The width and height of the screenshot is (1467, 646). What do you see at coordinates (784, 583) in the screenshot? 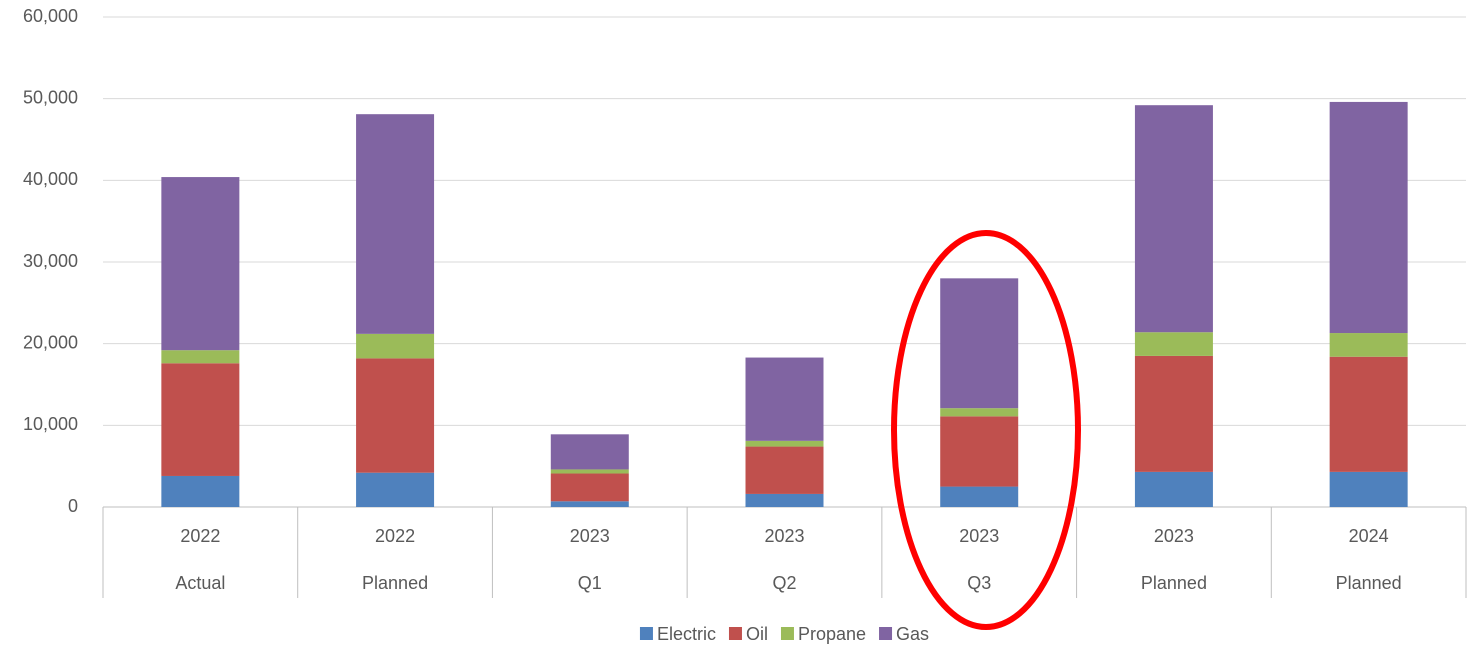
I see `x-subcategory-label: Q2` at bounding box center [784, 583].